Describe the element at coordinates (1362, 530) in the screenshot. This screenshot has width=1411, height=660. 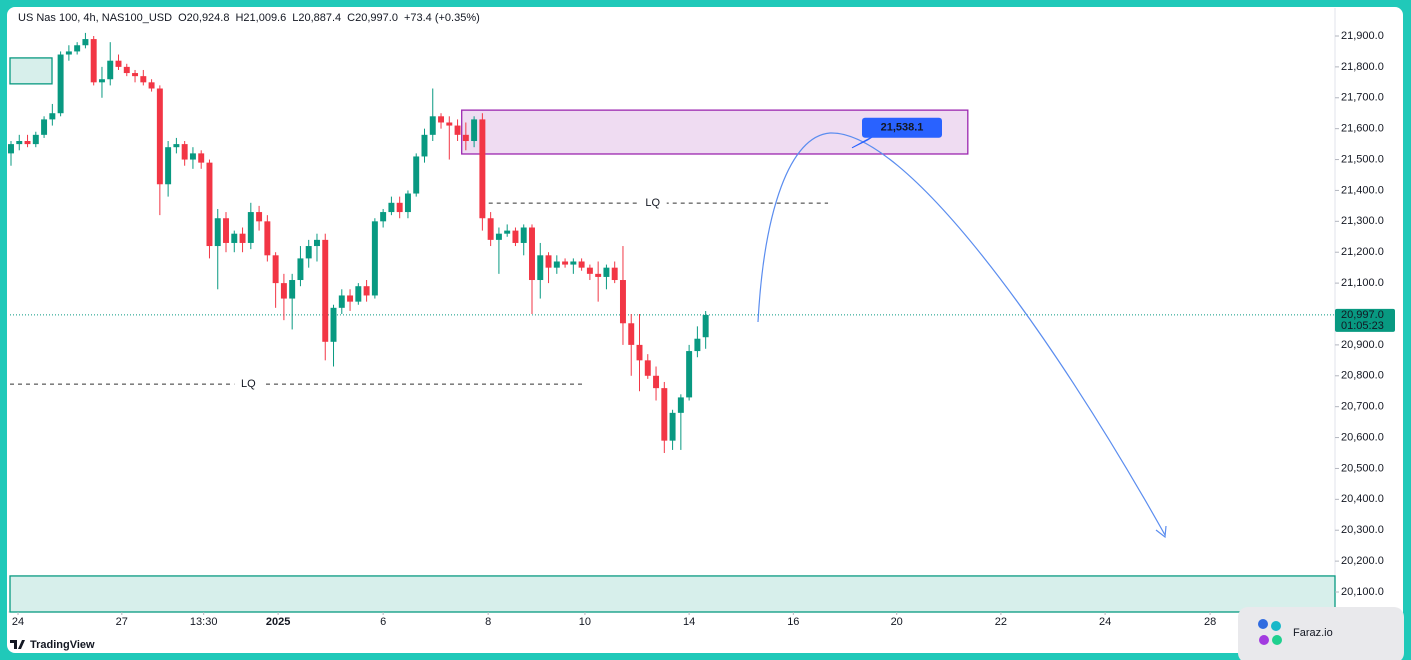
I see `y-tick-label: 20,300.0` at that location.